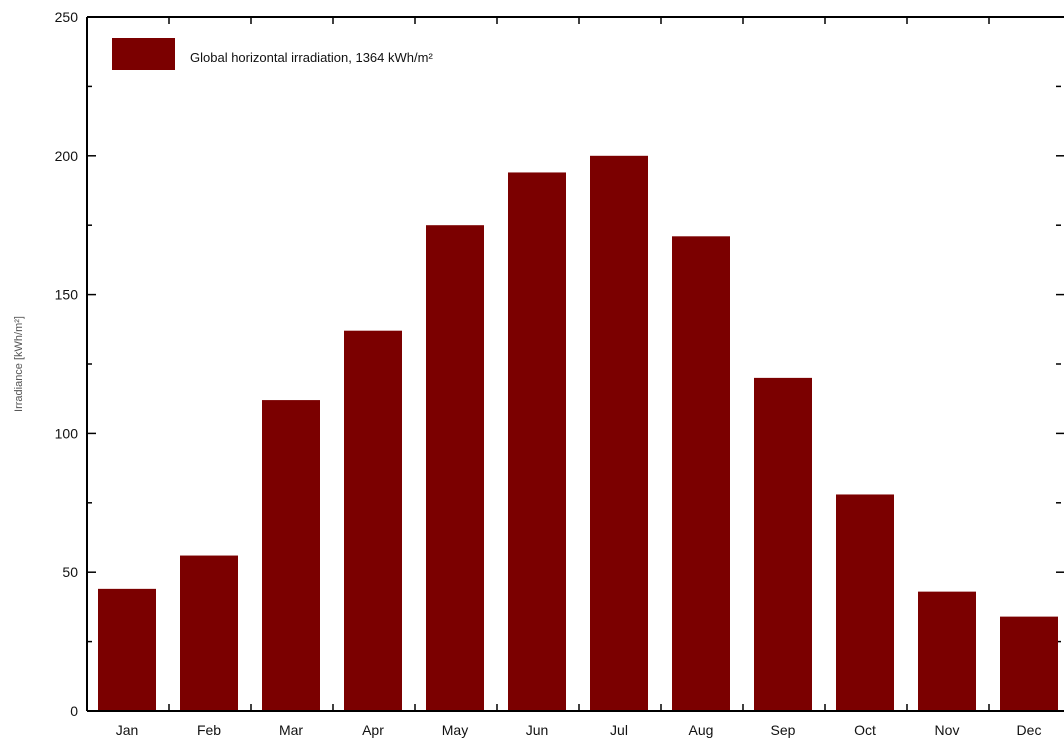 The image size is (1064, 738). Describe the element at coordinates (701, 730) in the screenshot. I see `x-tick-label-aug: Aug` at that location.